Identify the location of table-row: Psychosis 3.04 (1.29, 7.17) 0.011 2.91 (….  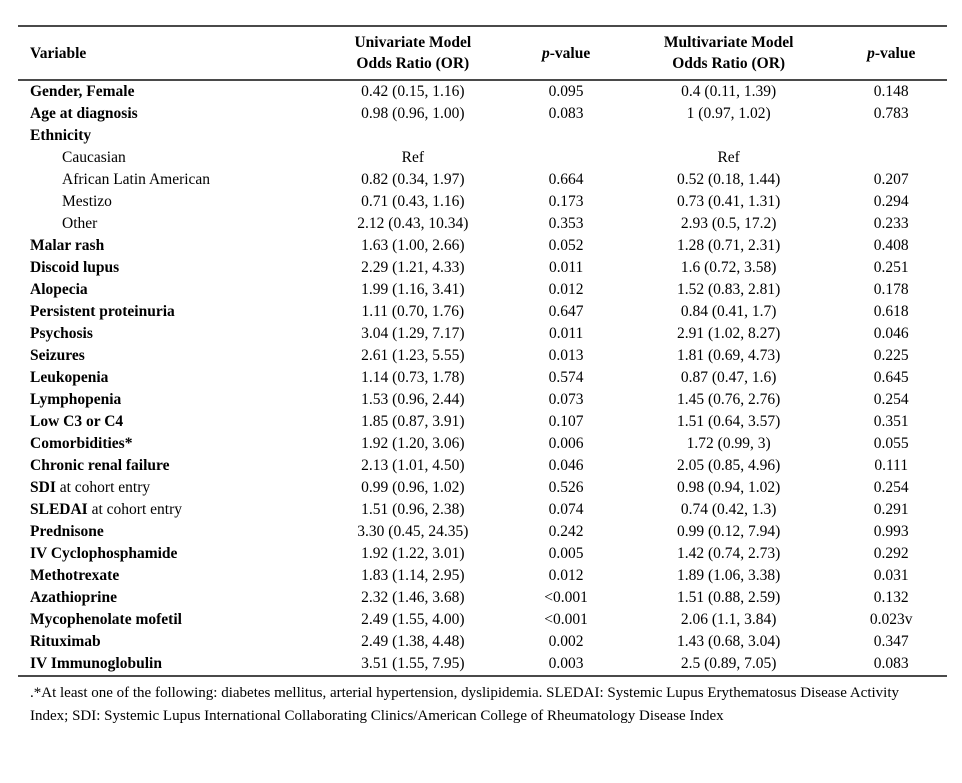
(482, 334).